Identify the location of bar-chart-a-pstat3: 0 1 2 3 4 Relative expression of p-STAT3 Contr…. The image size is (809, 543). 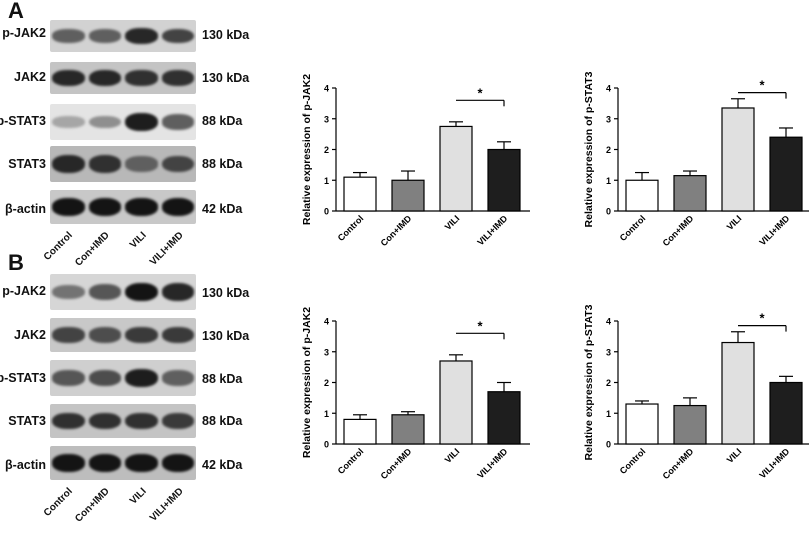
(696, 160).